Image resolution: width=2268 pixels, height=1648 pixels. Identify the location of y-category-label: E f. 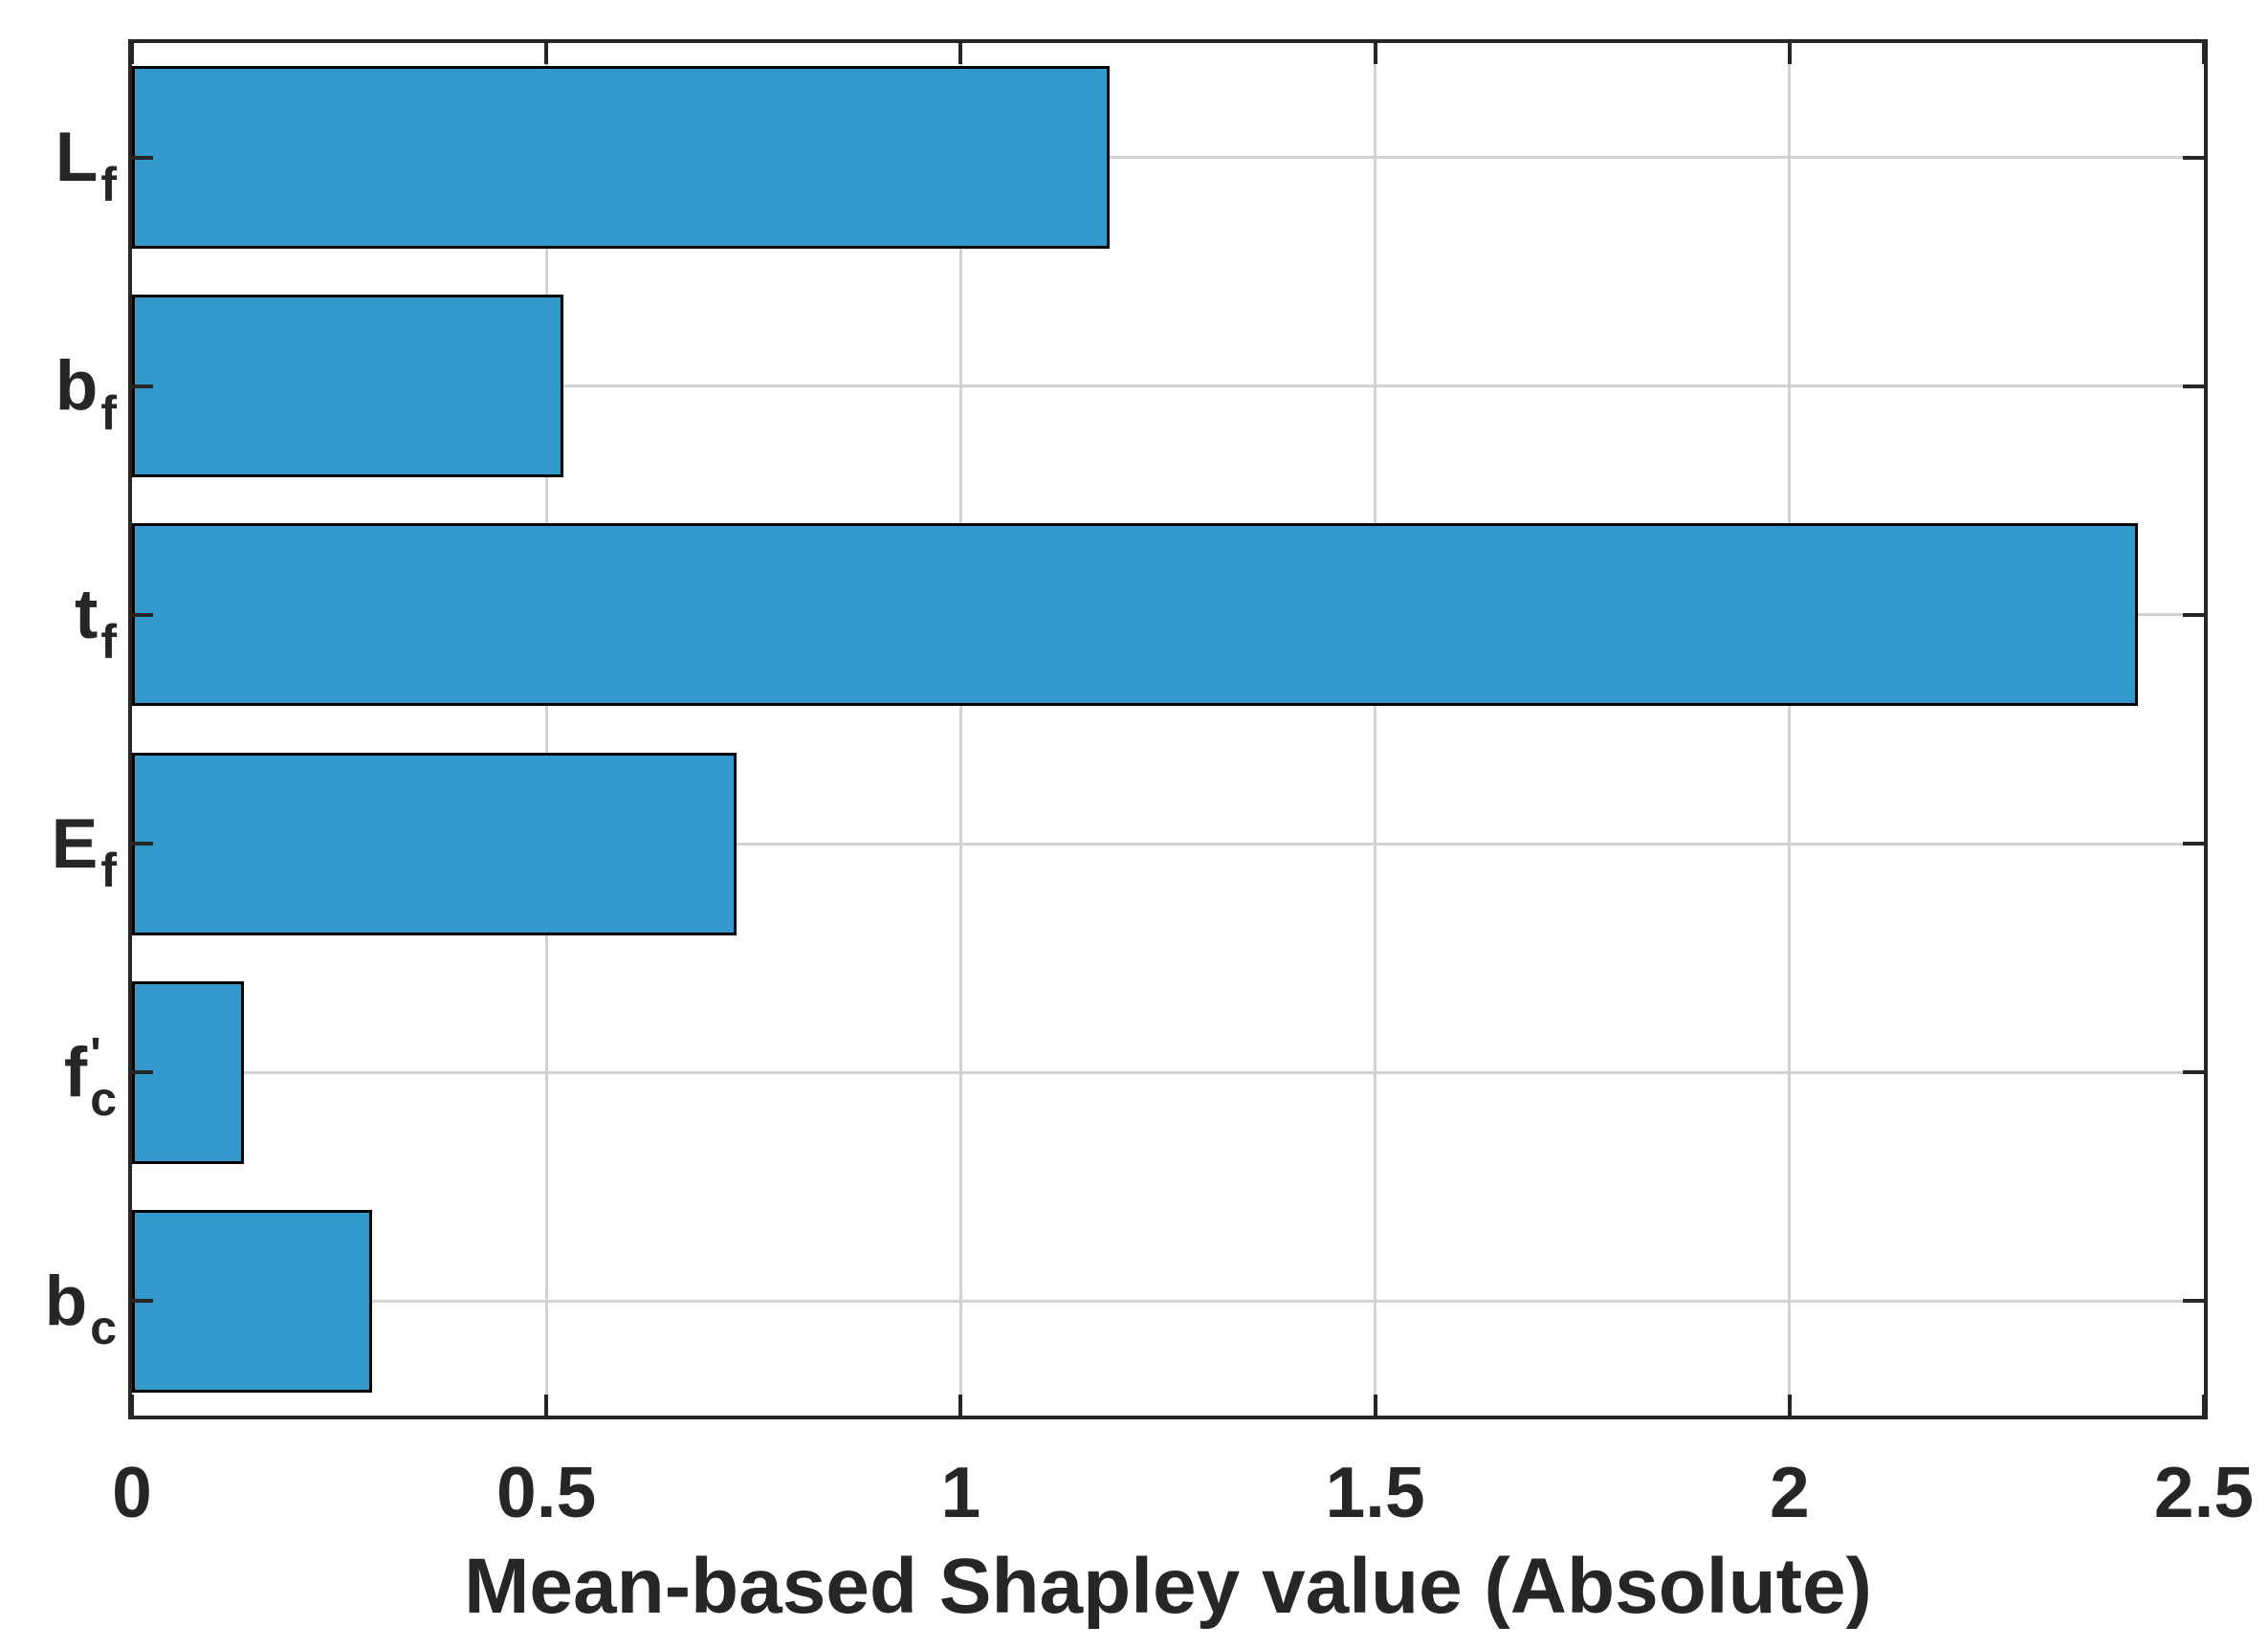
(58, 843).